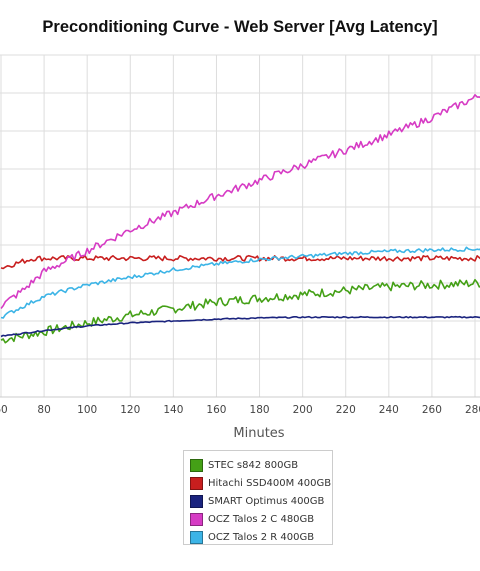 The width and height of the screenshot is (480, 571). I want to click on x-tick-label: 160, so click(216, 410).